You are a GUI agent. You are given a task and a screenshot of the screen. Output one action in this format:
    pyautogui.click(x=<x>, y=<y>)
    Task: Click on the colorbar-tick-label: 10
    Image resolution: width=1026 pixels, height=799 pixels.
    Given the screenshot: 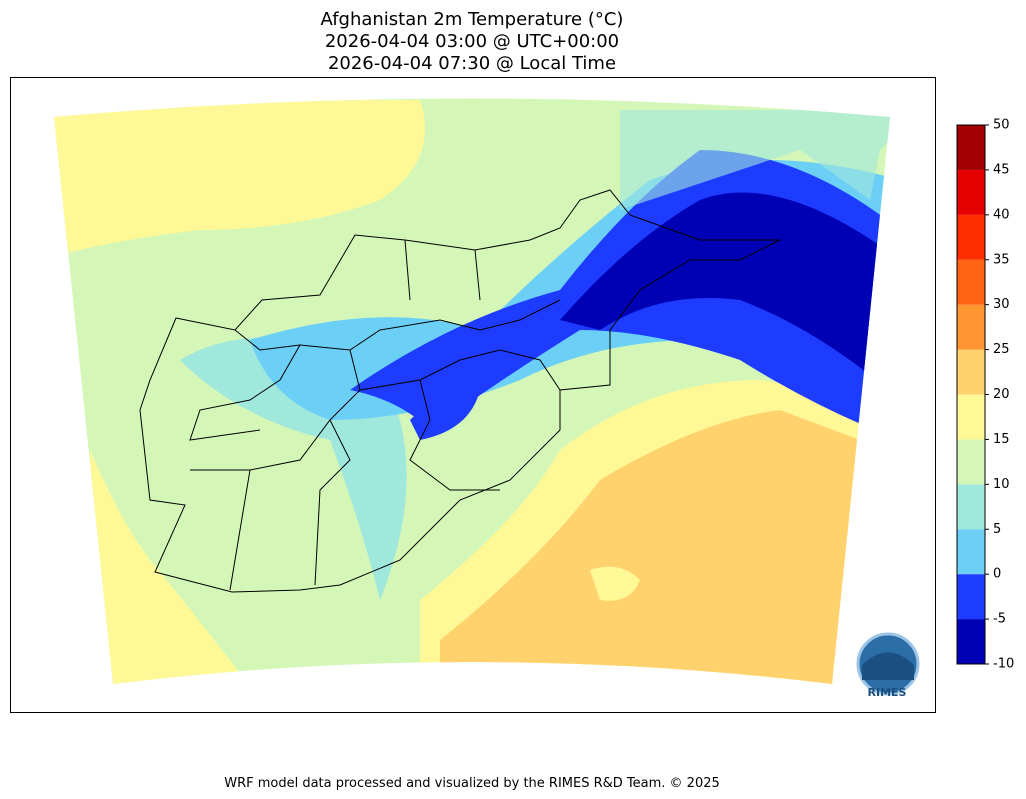 What is the action you would take?
    pyautogui.click(x=1001, y=484)
    